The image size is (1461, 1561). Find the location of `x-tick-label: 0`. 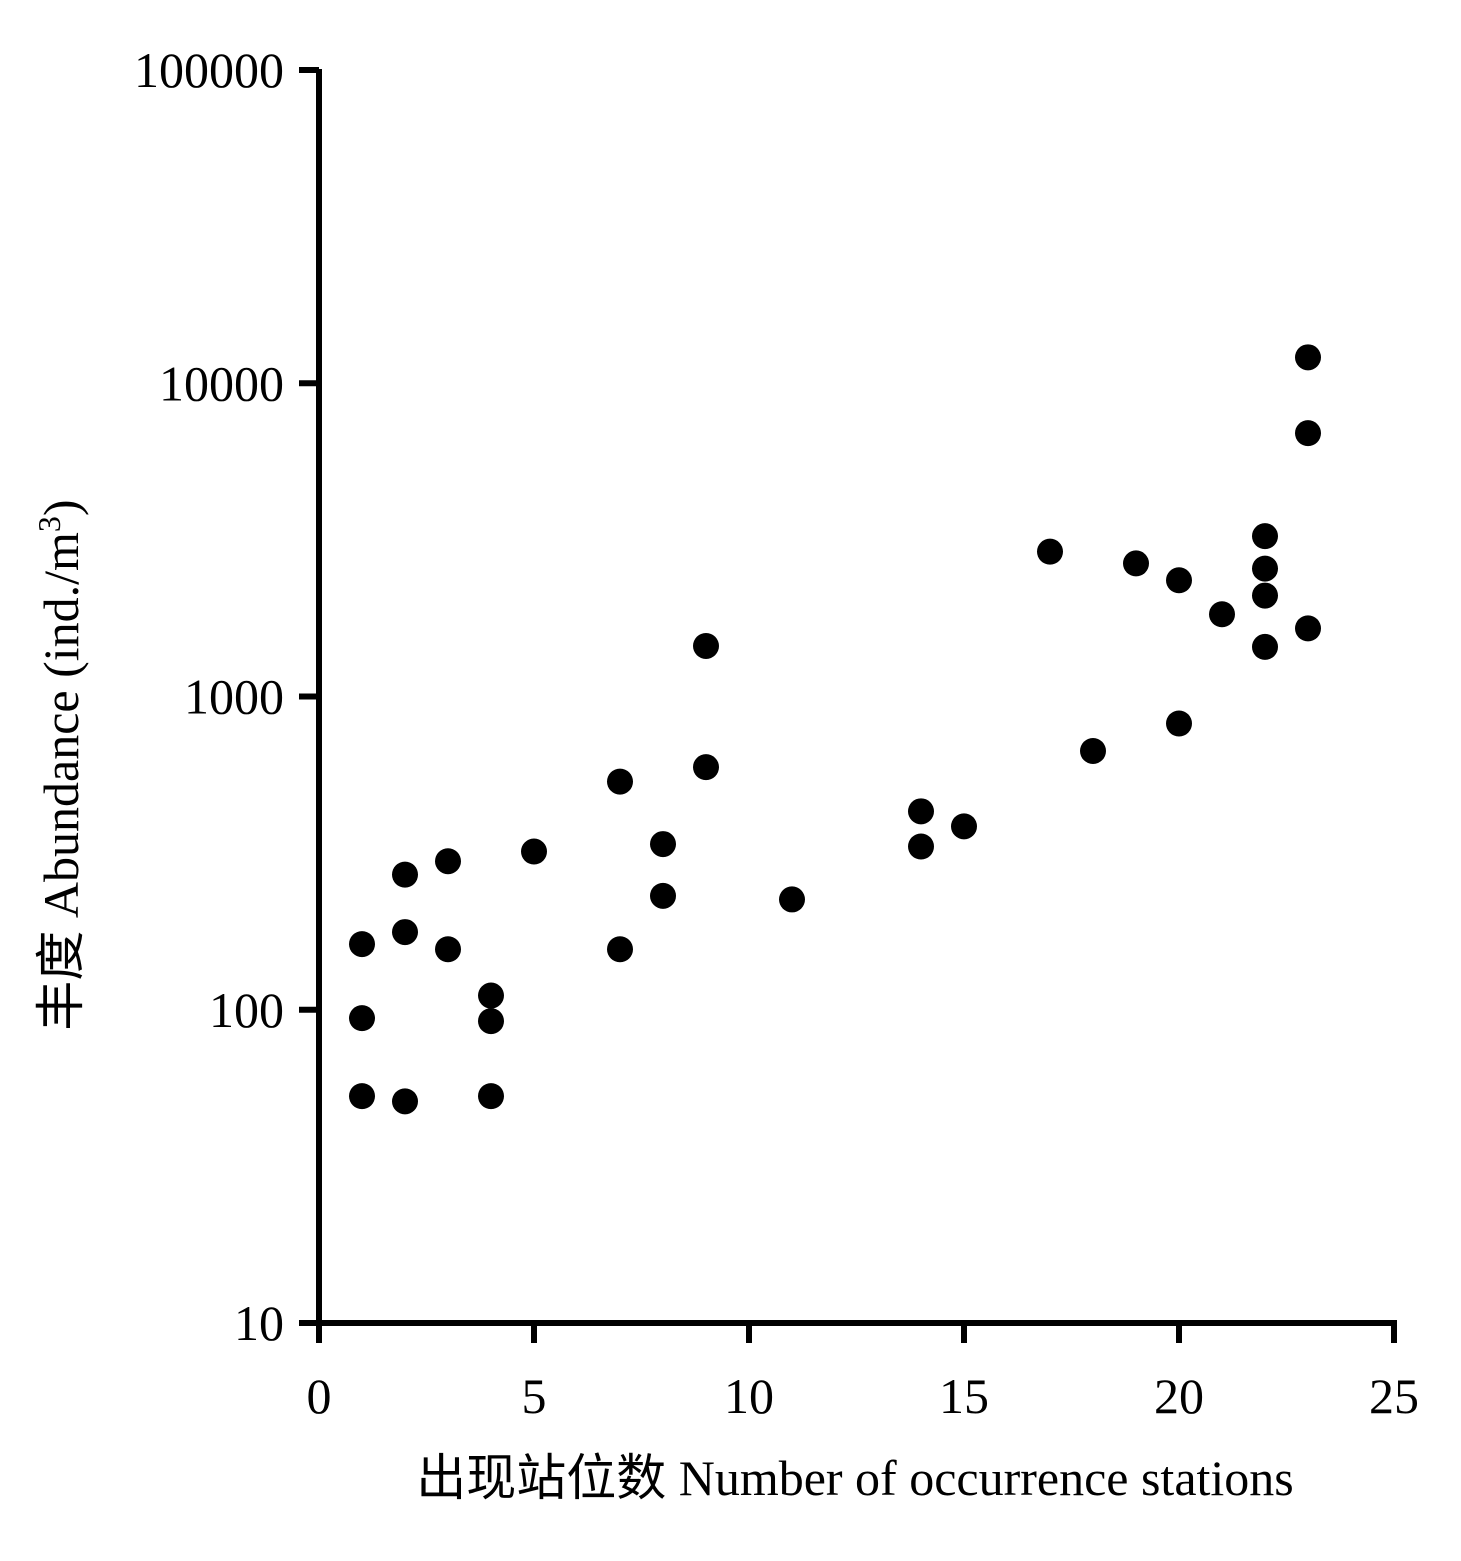

x-tick-label: 0 is located at coordinates (319, 1396).